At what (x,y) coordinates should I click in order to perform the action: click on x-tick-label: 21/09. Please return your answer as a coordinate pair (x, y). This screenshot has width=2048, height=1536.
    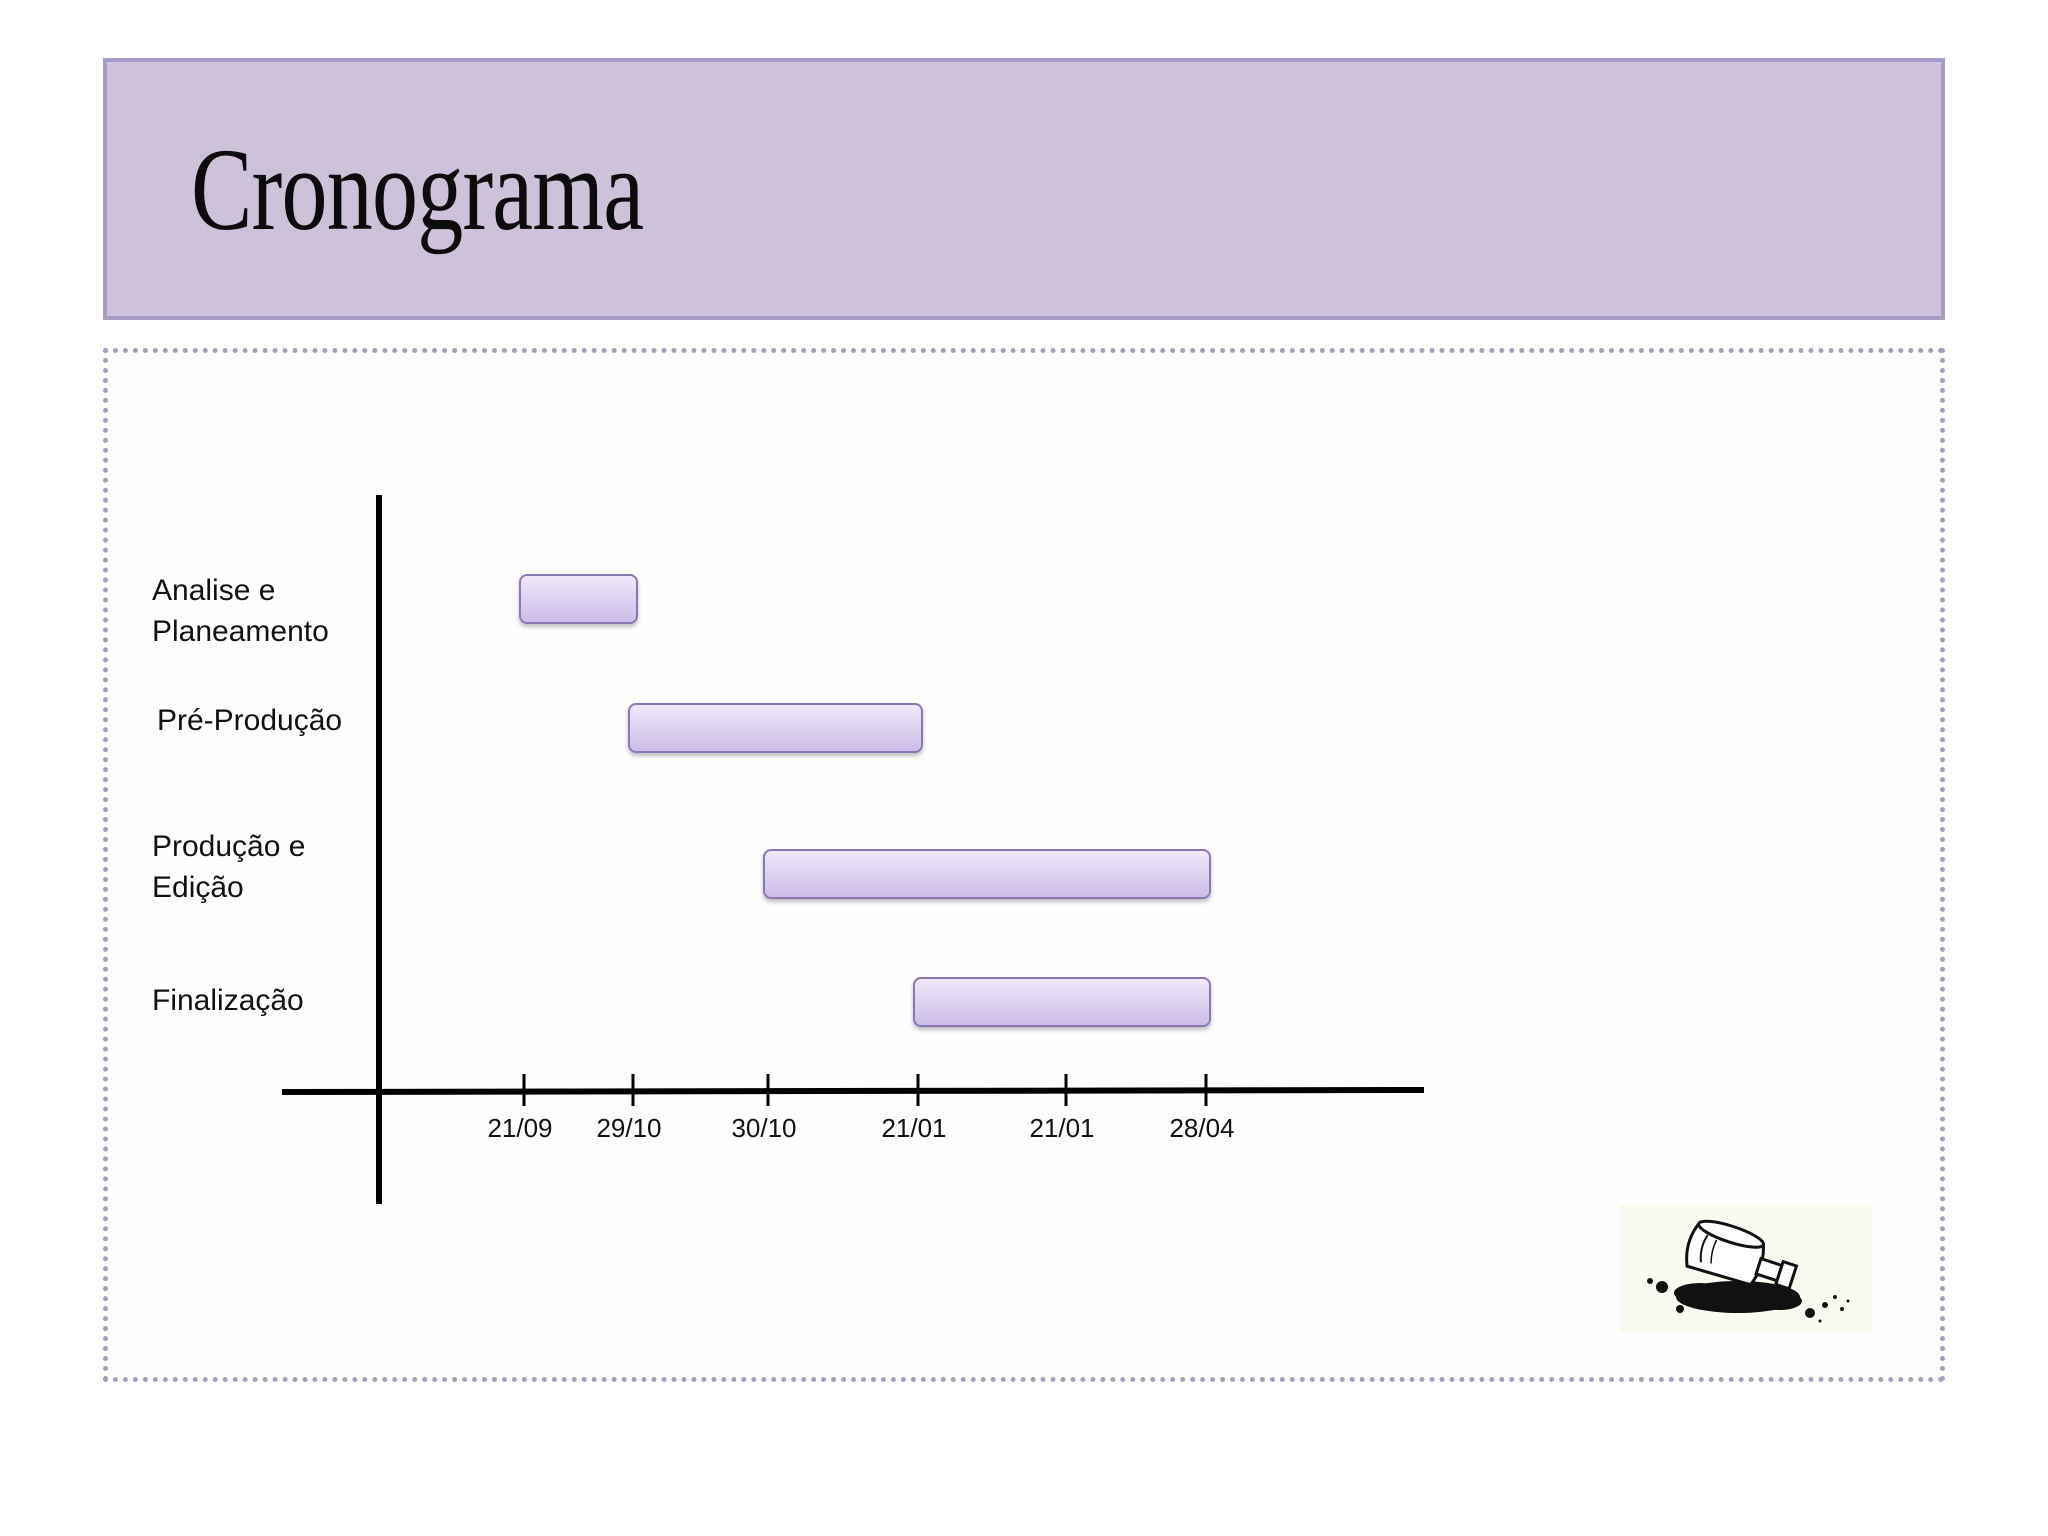
    Looking at the image, I should click on (519, 1128).